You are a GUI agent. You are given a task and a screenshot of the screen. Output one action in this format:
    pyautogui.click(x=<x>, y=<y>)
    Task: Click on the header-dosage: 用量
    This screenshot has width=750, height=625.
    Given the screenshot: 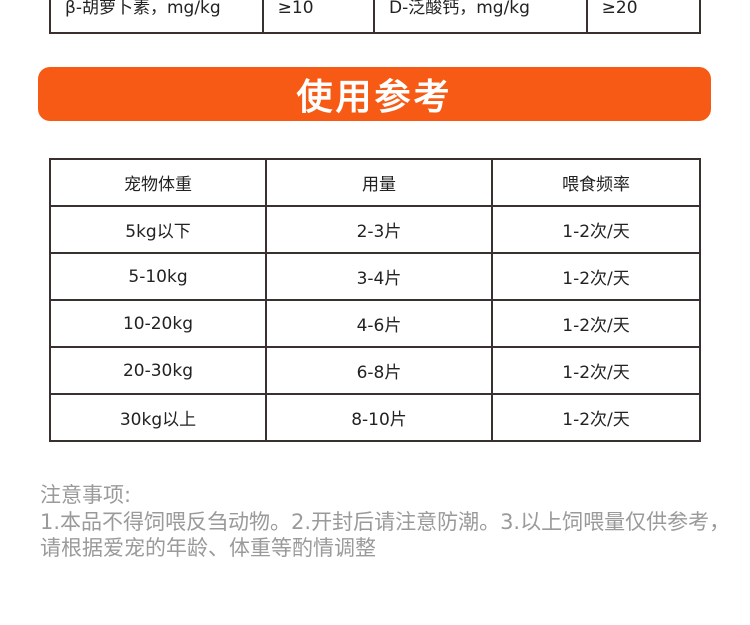 What is the action you would take?
    pyautogui.click(x=379, y=182)
    